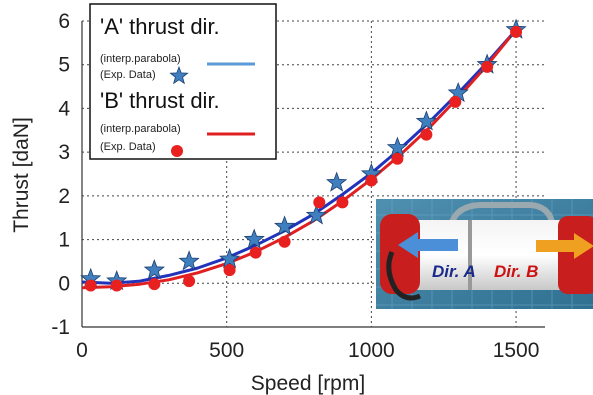 The width and height of the screenshot is (593, 395). Describe the element at coordinates (128, 147) in the screenshot. I see `legend-data-label-b: (Exp. Data)` at that location.